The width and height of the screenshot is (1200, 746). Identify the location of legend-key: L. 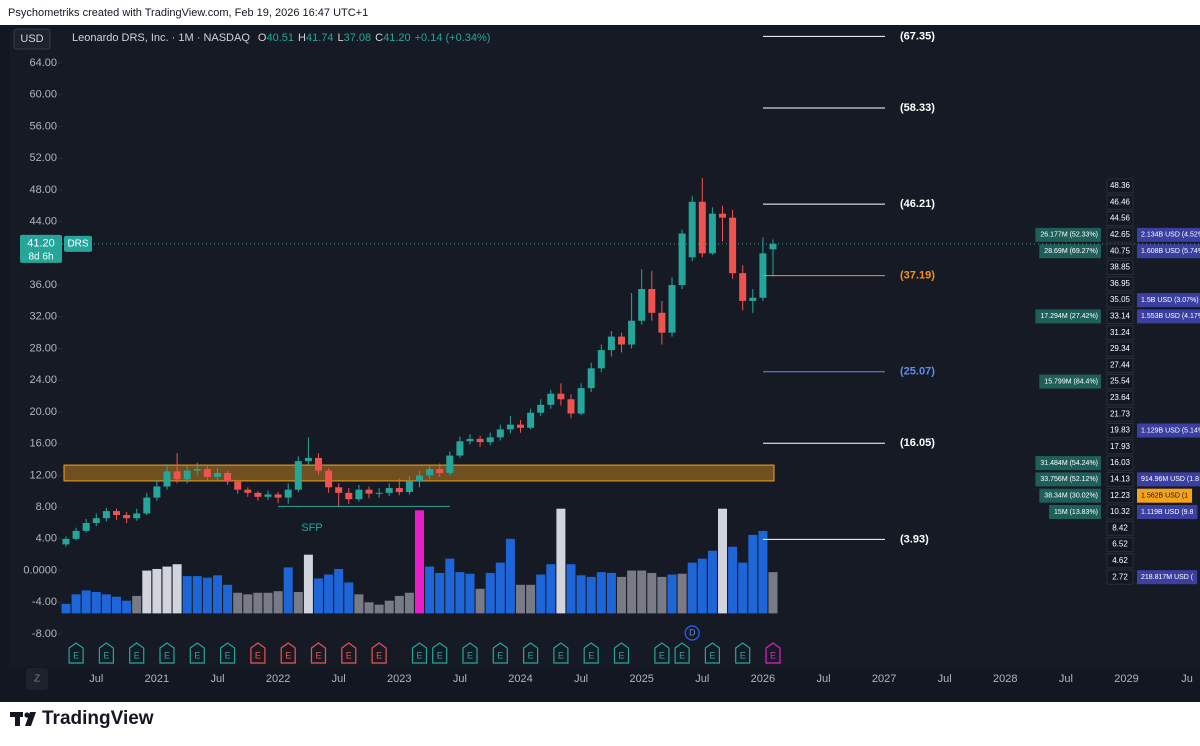
(340, 38).